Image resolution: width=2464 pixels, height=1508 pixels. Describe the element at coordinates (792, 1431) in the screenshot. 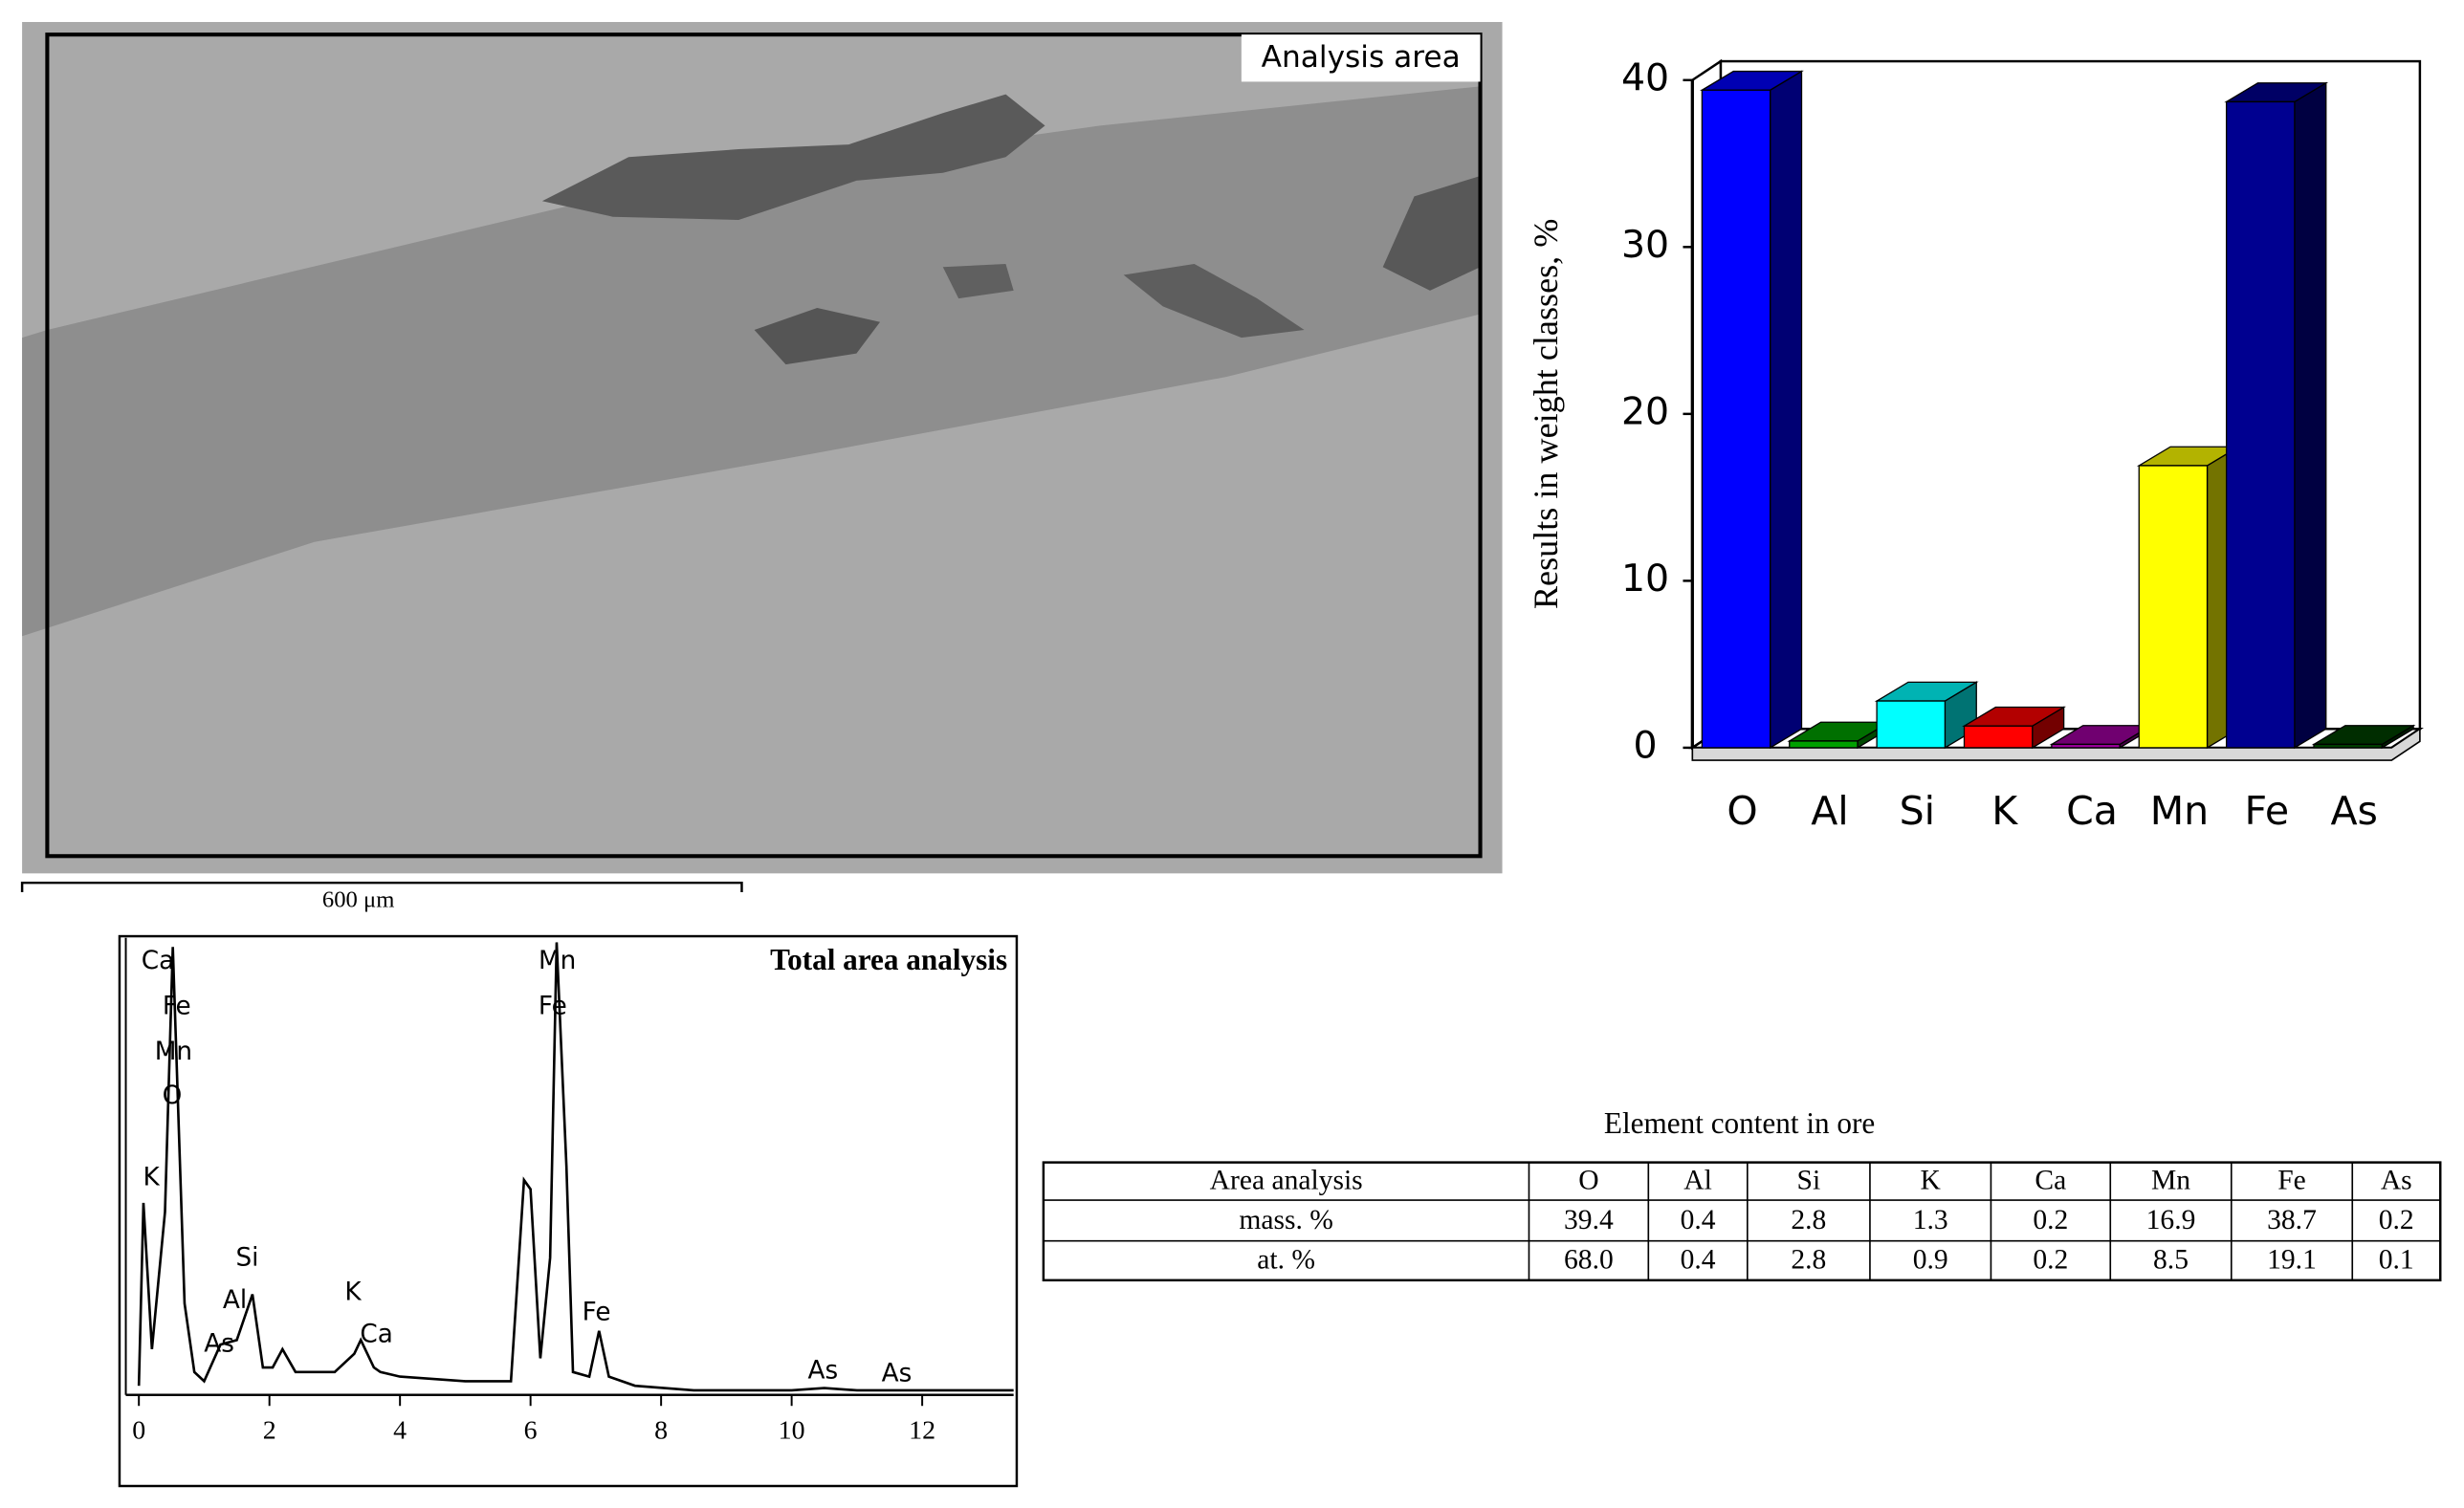

I see `x-tick-label: 10` at that location.